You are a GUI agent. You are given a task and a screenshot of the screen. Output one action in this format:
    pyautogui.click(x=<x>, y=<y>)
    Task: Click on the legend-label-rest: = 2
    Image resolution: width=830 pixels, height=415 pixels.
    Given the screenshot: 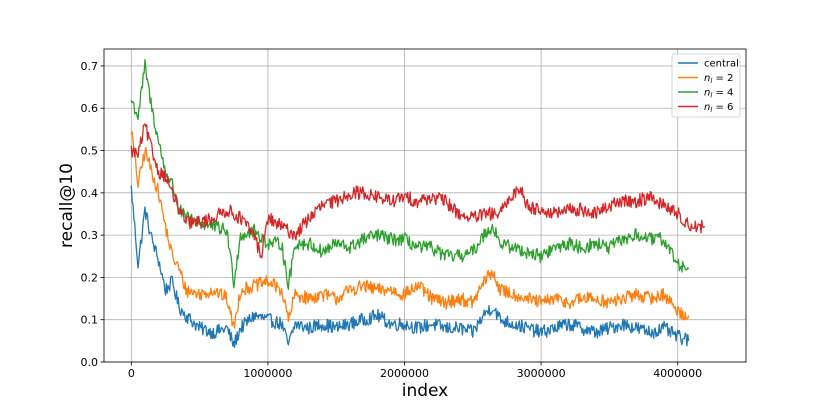 What is the action you would take?
    pyautogui.click(x=722, y=78)
    